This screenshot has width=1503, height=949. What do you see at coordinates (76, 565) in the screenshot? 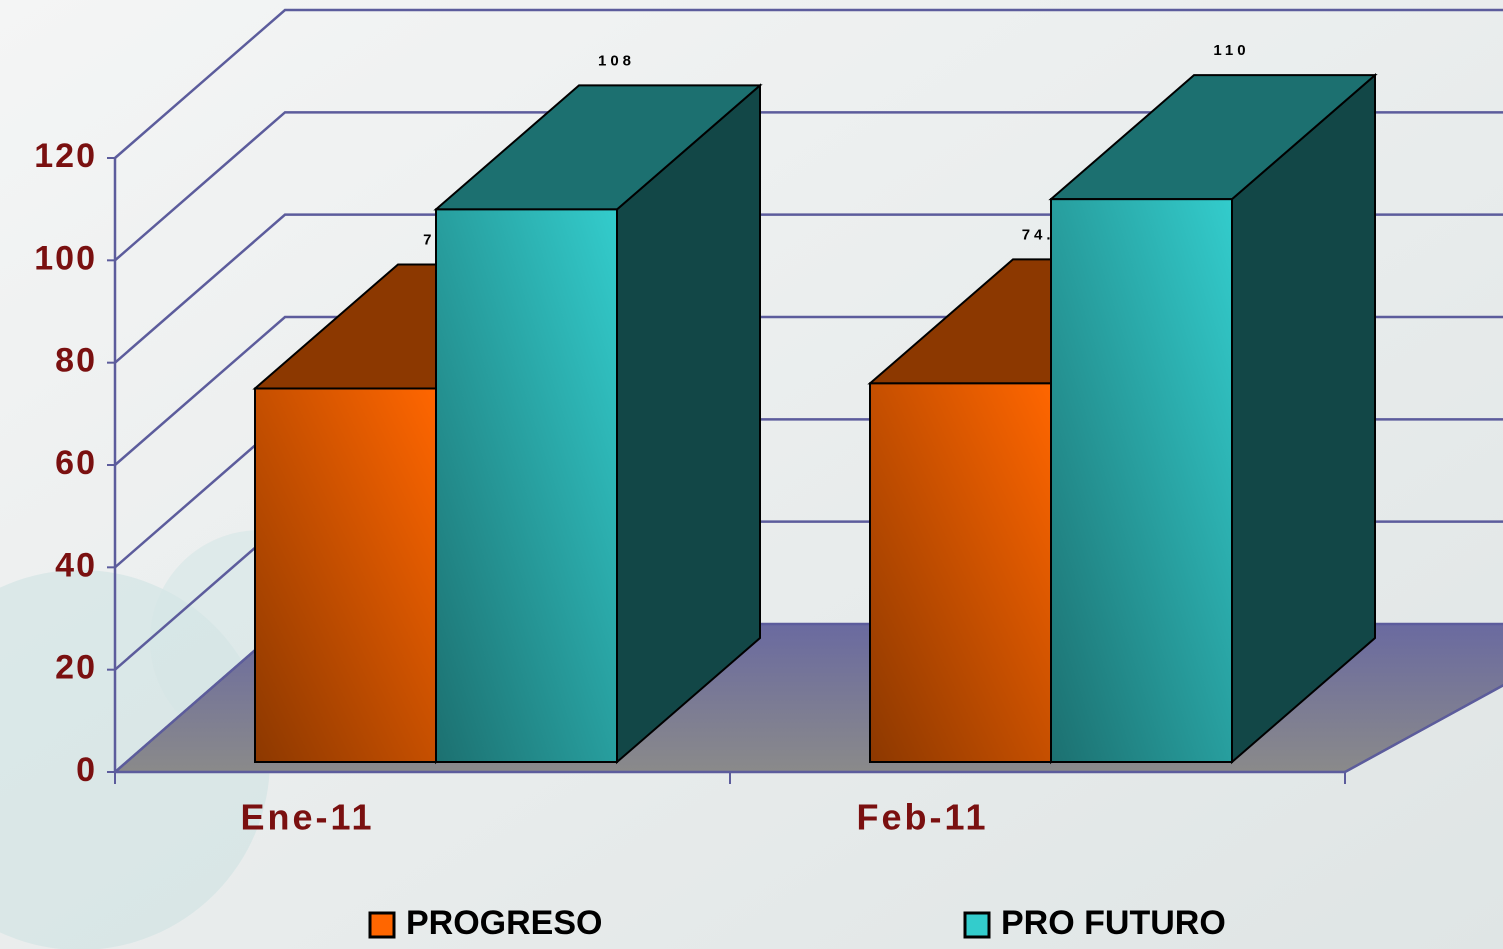
I see `y-tick-label: 40` at bounding box center [76, 565].